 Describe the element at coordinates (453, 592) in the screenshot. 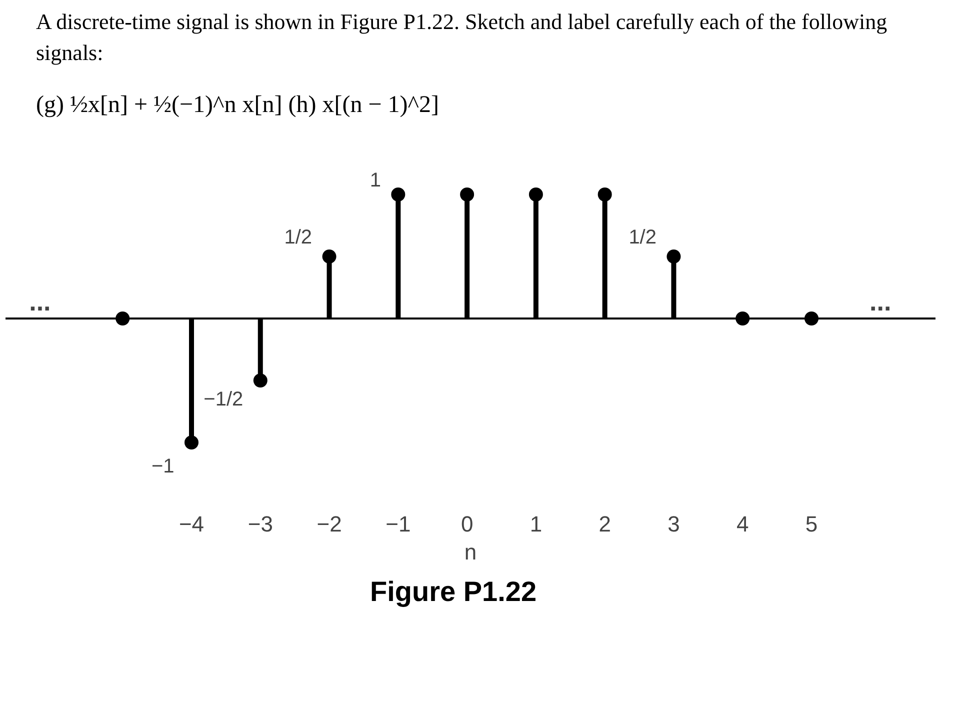

I see `text: Figure P1.22` at that location.